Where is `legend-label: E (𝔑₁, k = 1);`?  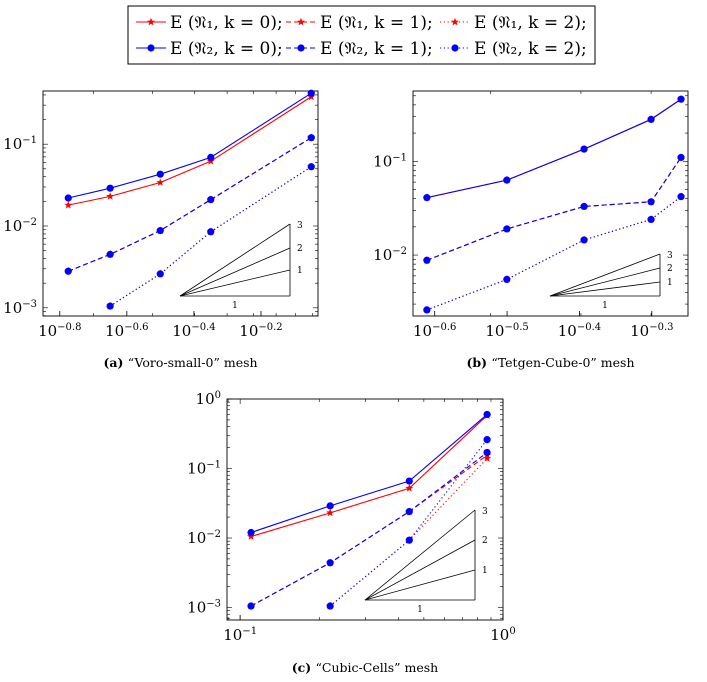 legend-label: E (𝔑₁, k = 1); is located at coordinates (376, 23).